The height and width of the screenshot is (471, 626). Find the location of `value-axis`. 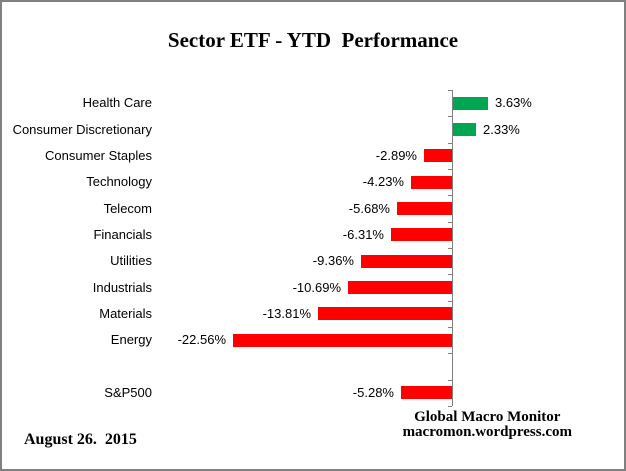

value-axis is located at coordinates (452, 248).